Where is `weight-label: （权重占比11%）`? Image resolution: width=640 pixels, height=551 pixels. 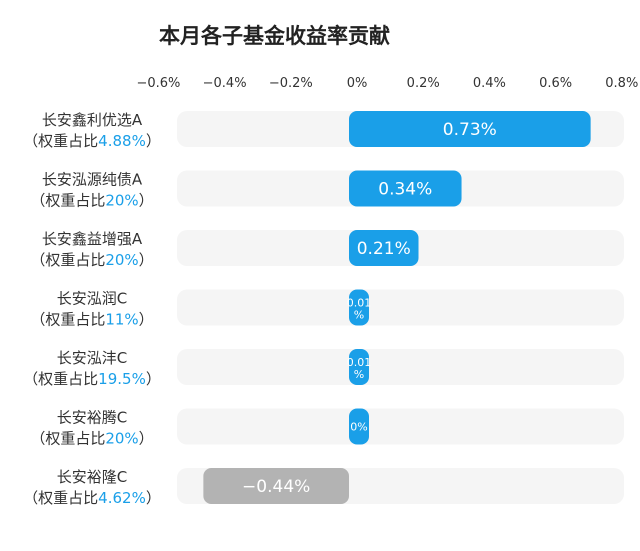
weight-label: （权重占比11%） is located at coordinates (91, 320).